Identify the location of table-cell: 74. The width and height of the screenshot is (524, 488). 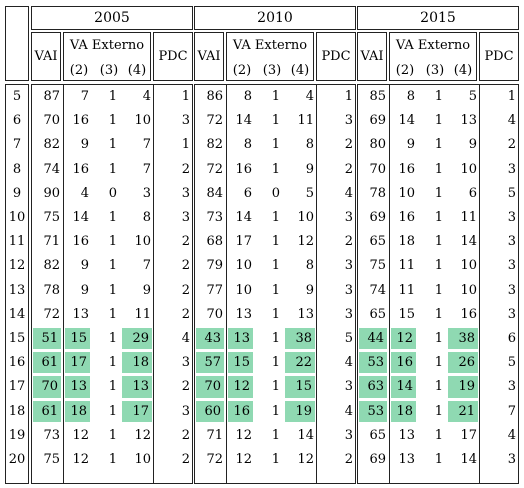
(377, 290).